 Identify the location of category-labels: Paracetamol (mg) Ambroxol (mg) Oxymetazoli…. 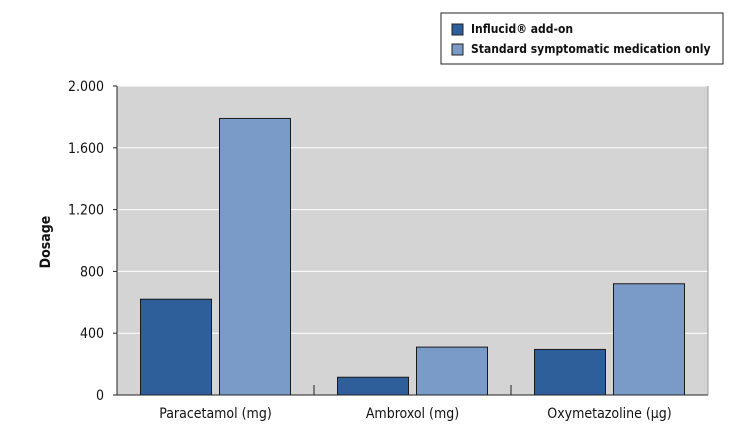
(415, 414).